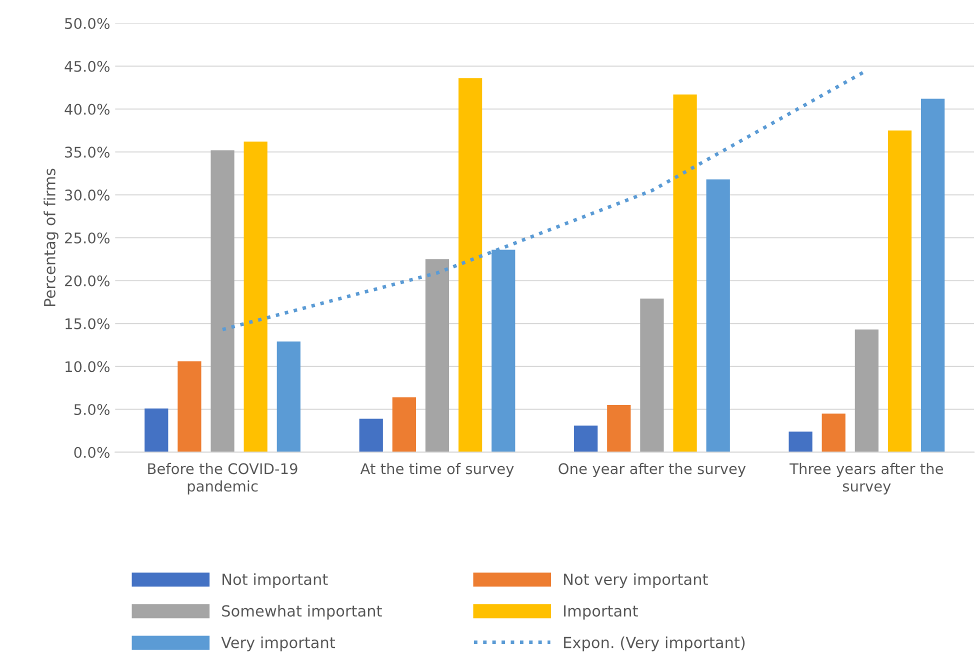  I want to click on y-tick-label: 45.0%, so click(87, 66).